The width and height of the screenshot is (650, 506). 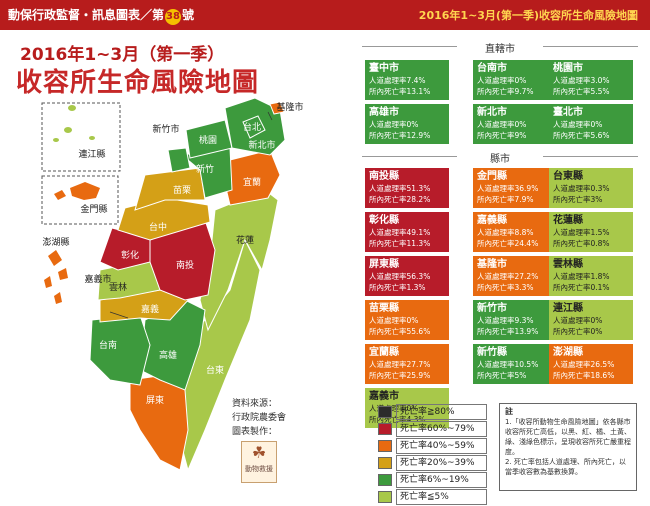 I want to click on map-label-kaohsiung: 高雄, so click(x=168, y=355).